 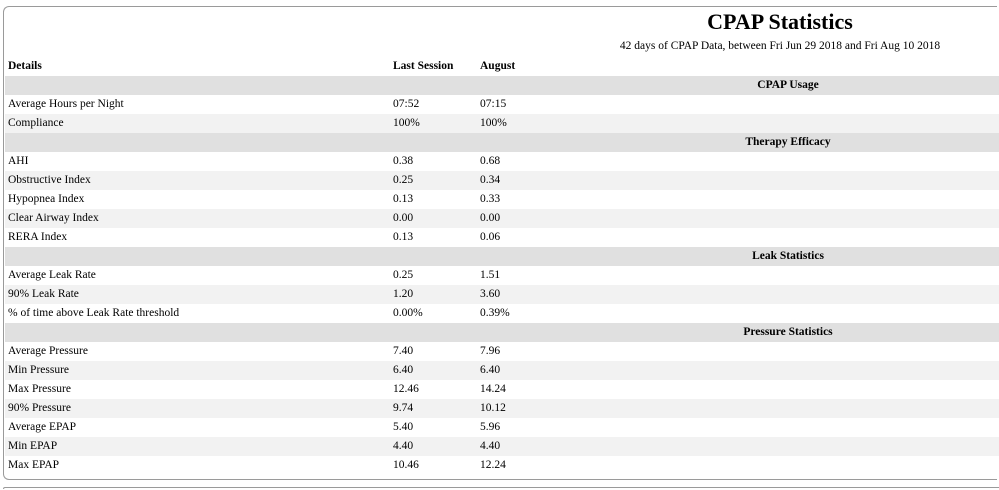 What do you see at coordinates (527, 294) in the screenshot?
I see `month-value: 3.60` at bounding box center [527, 294].